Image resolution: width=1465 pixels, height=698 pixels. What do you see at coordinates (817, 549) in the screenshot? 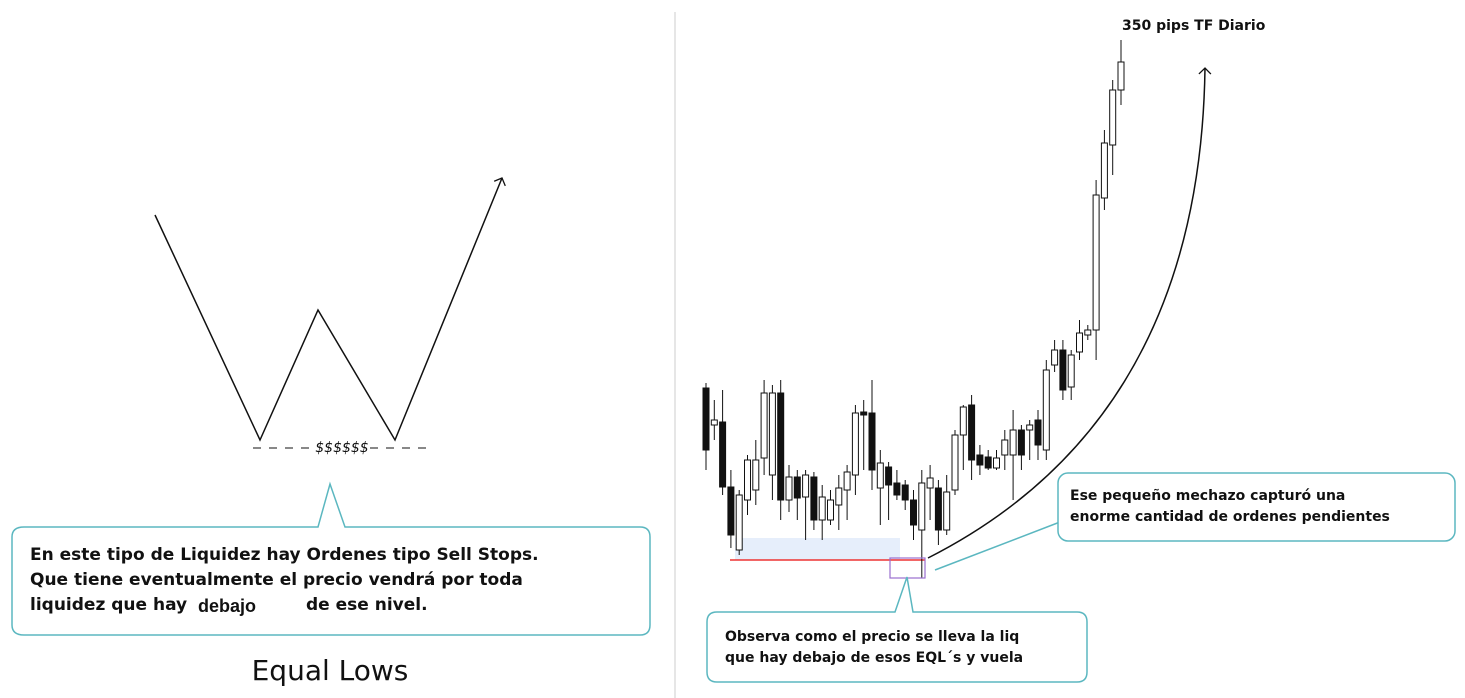
I see `zone` at bounding box center [817, 549].